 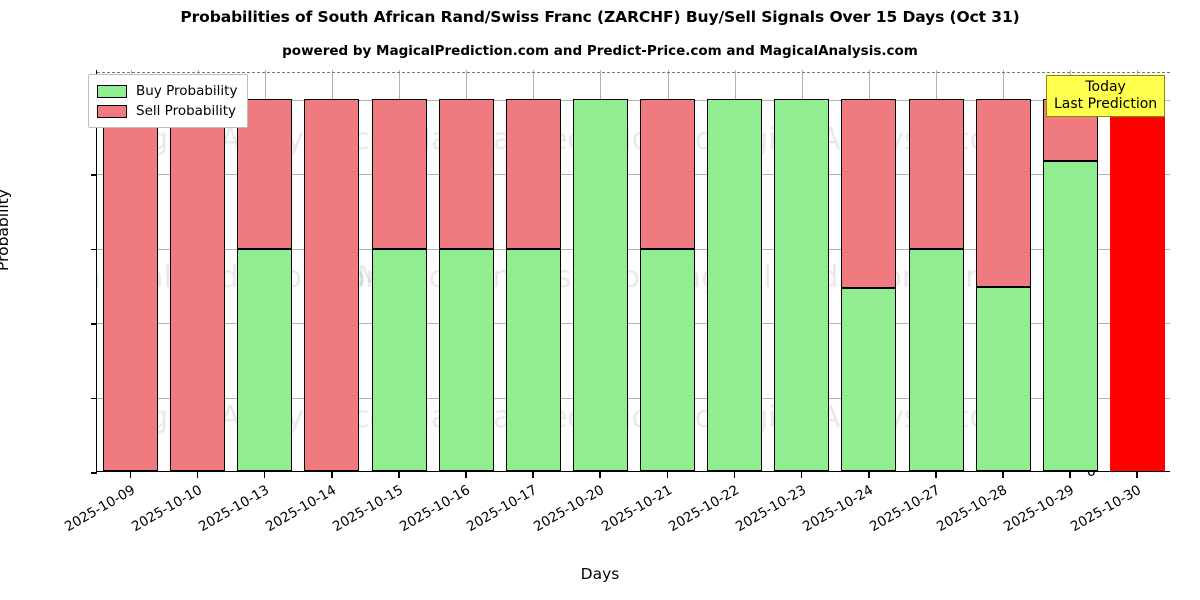 What do you see at coordinates (1091, 472) in the screenshot?
I see `y-tick-label: 0` at bounding box center [1091, 472].